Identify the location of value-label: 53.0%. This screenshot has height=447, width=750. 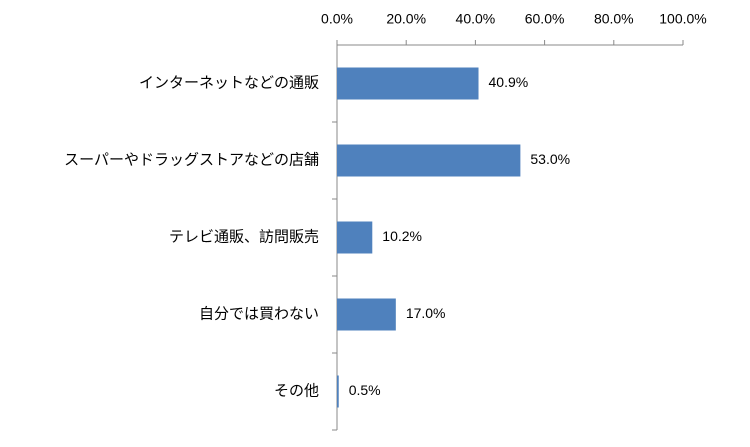
(550, 159).